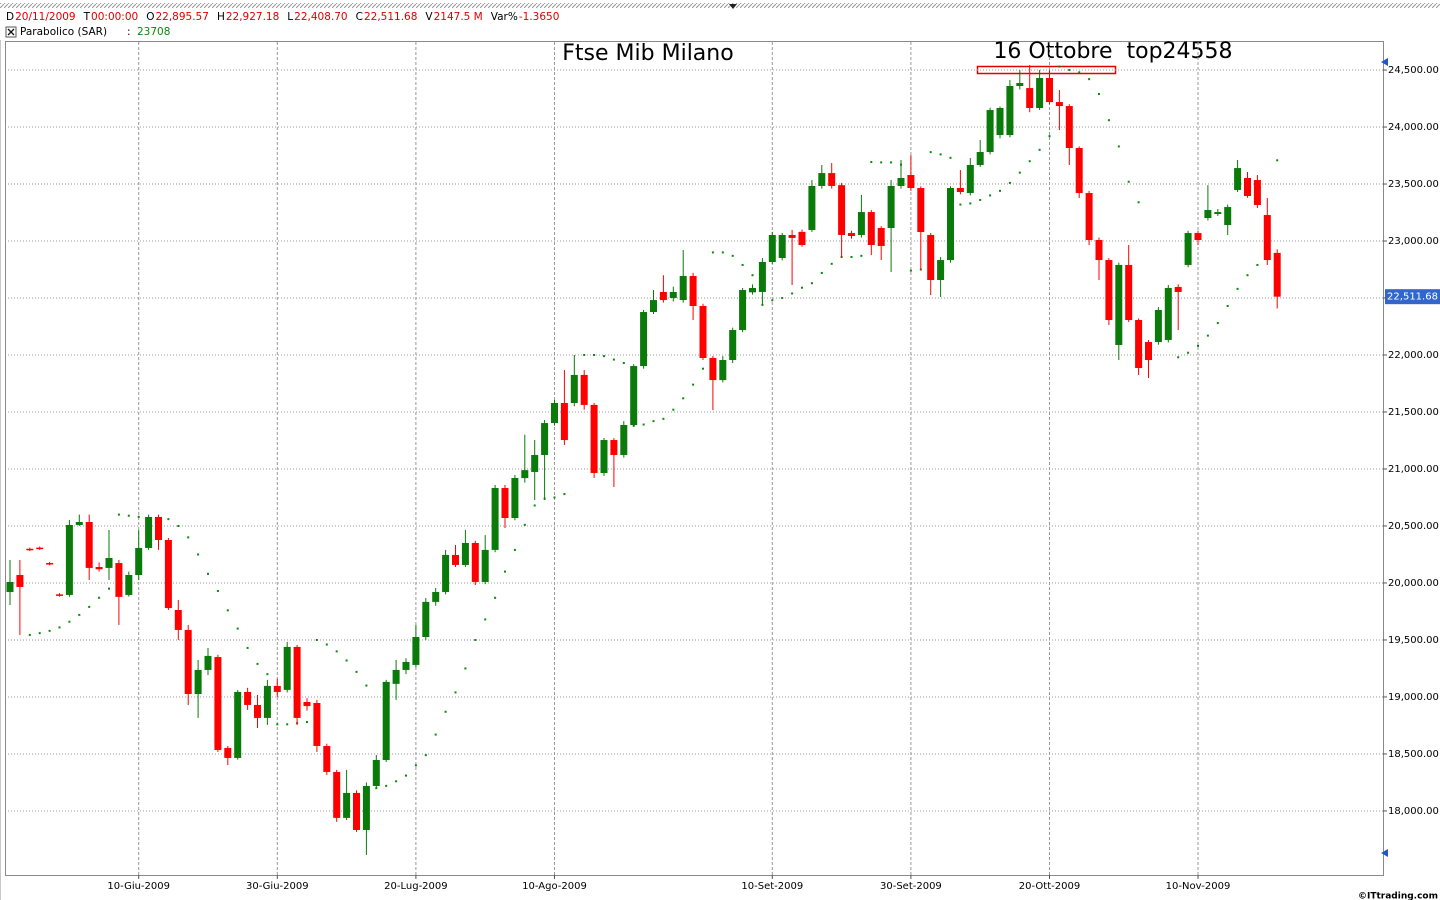 The width and height of the screenshot is (1440, 900). Describe the element at coordinates (87, 17) in the screenshot. I see `header-label: T` at that location.